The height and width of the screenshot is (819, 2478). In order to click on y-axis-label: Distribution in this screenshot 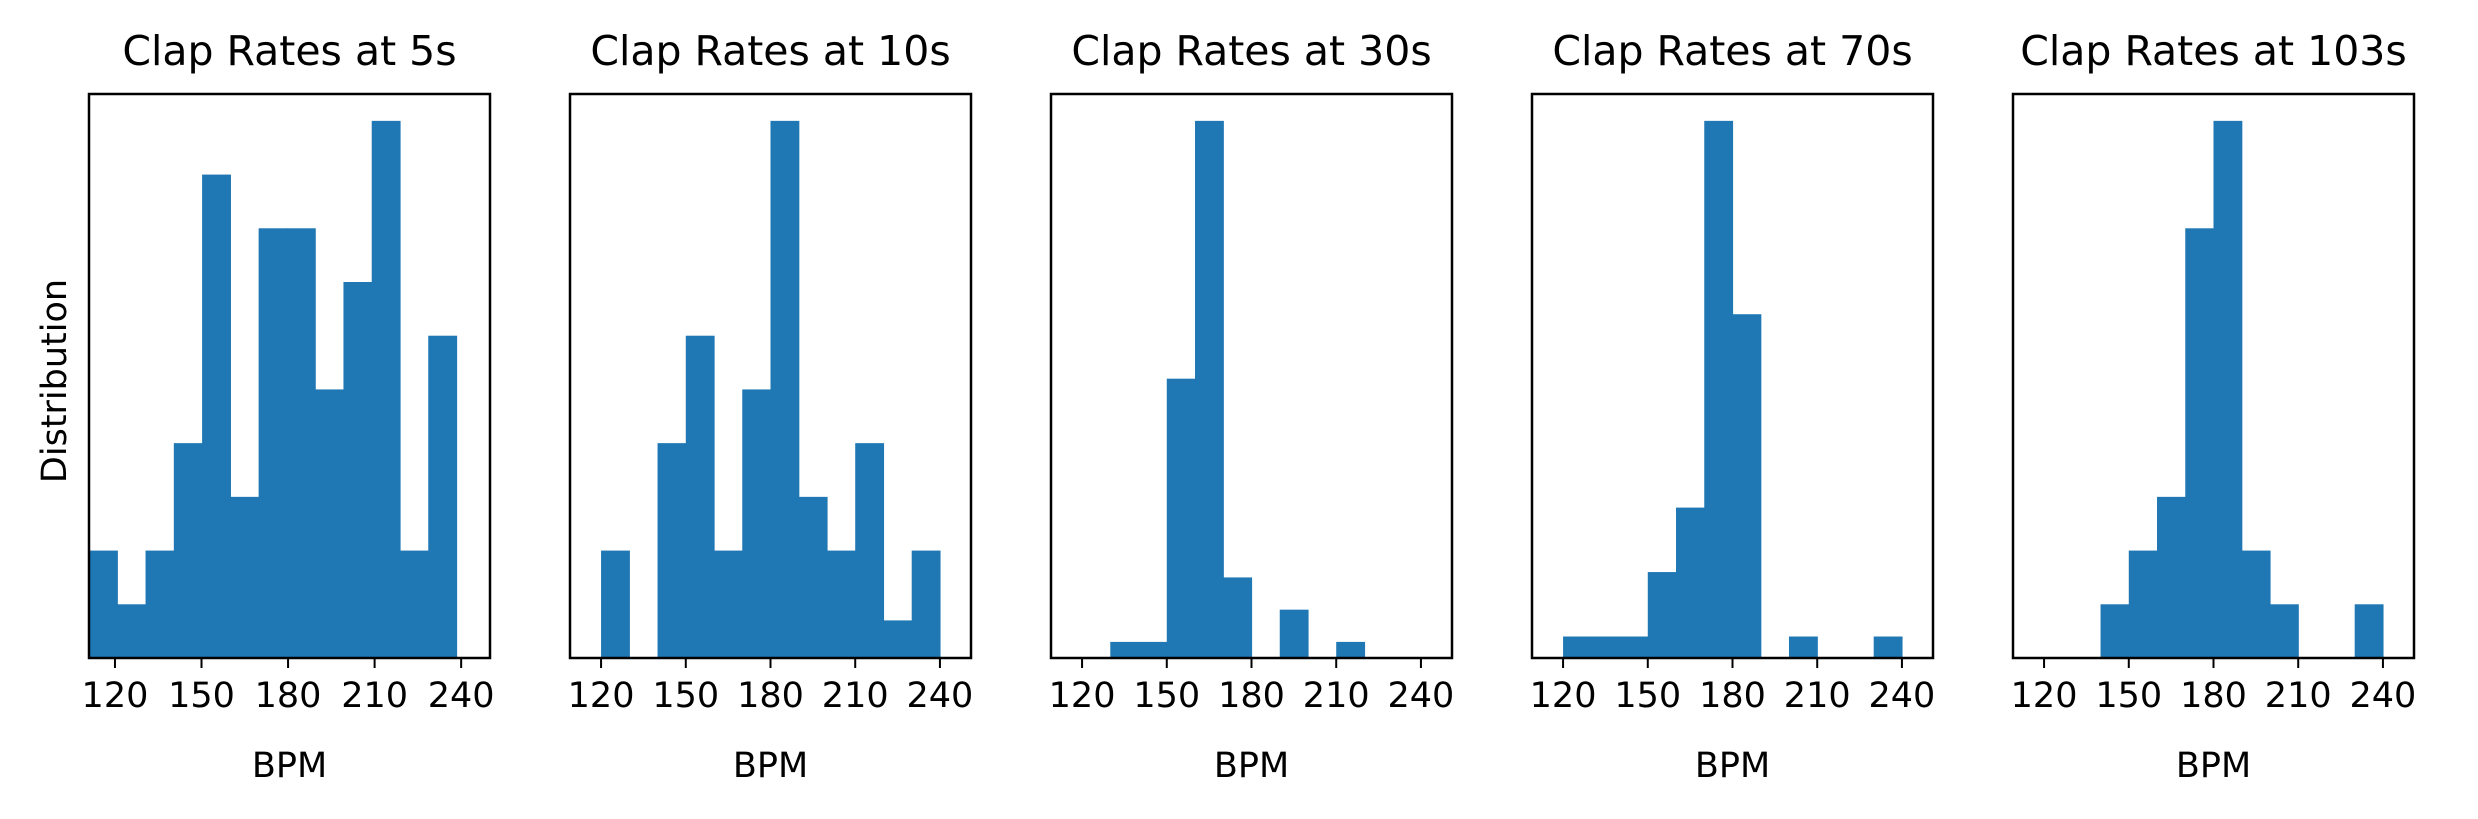, I will do `click(55, 381)`.